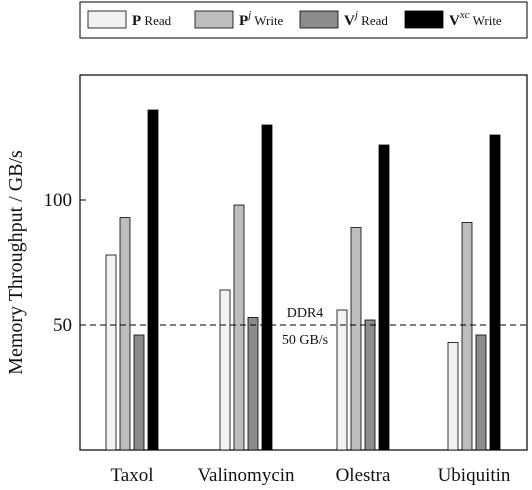  Describe the element at coordinates (261, 19) in the screenshot. I see `legend-label: Pj Write` at that location.